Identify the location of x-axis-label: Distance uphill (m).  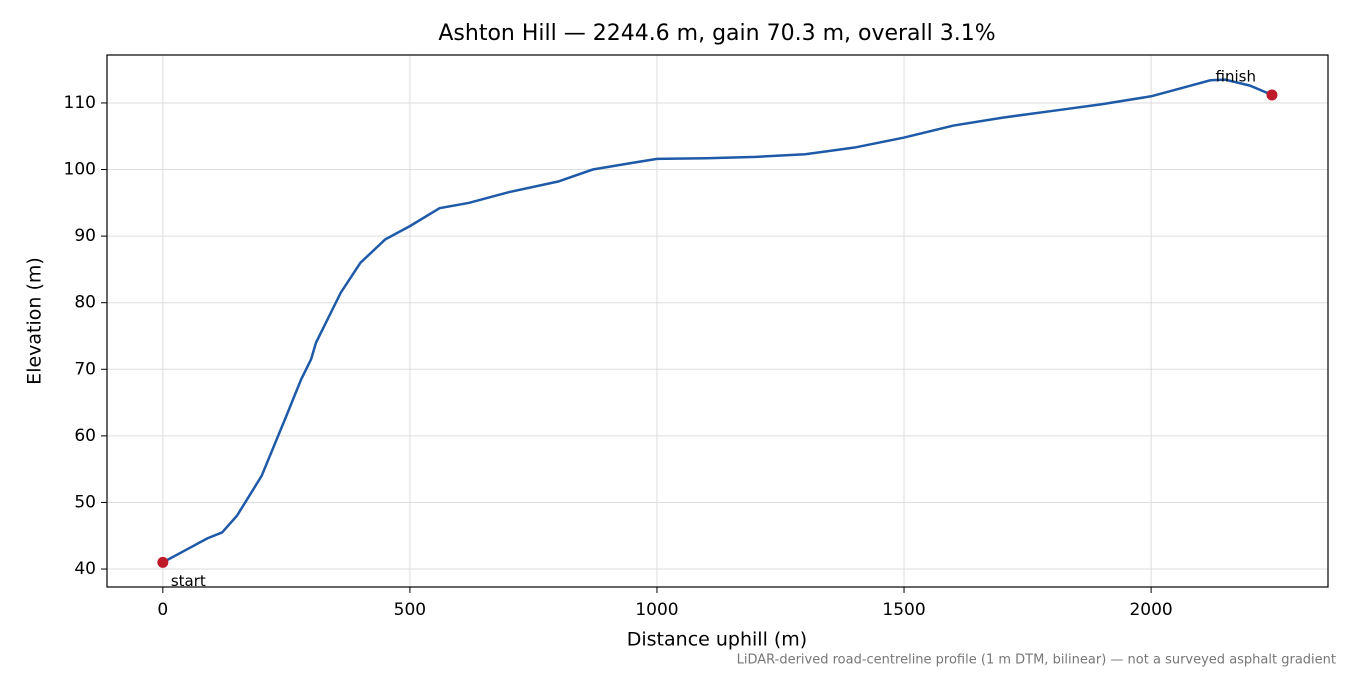
(717, 640).